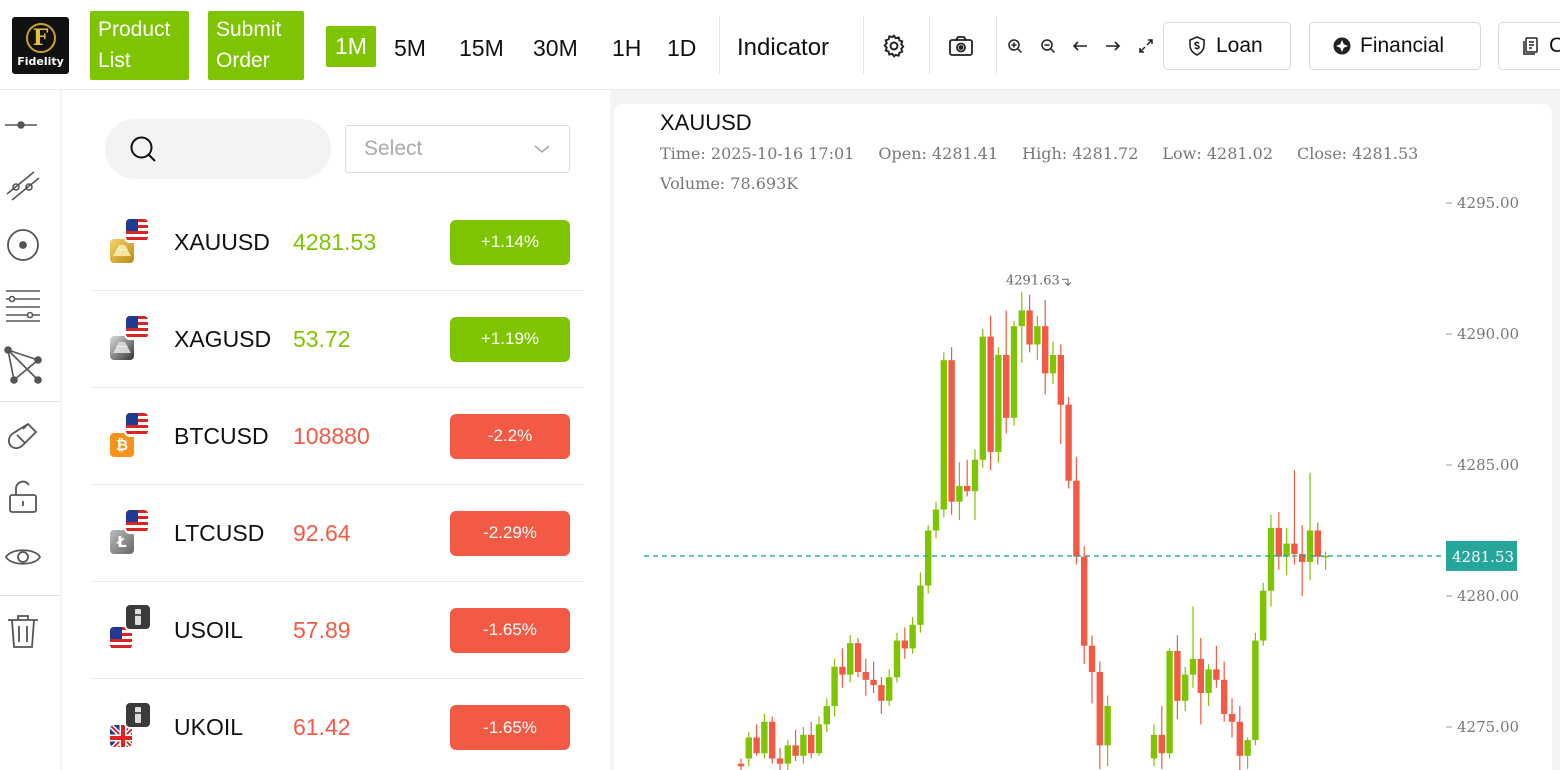  Describe the element at coordinates (221, 435) in the screenshot. I see `product-symbol: BTCUSD` at that location.